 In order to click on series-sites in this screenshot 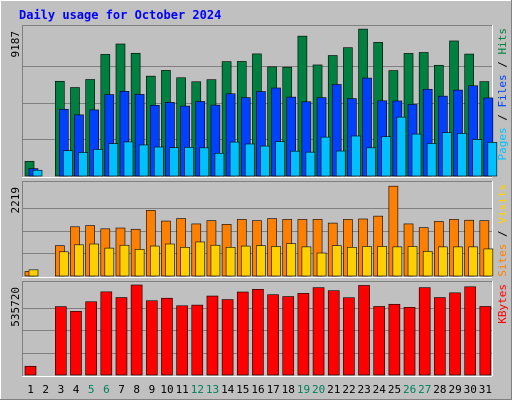, I will do `click(261, 259)`.